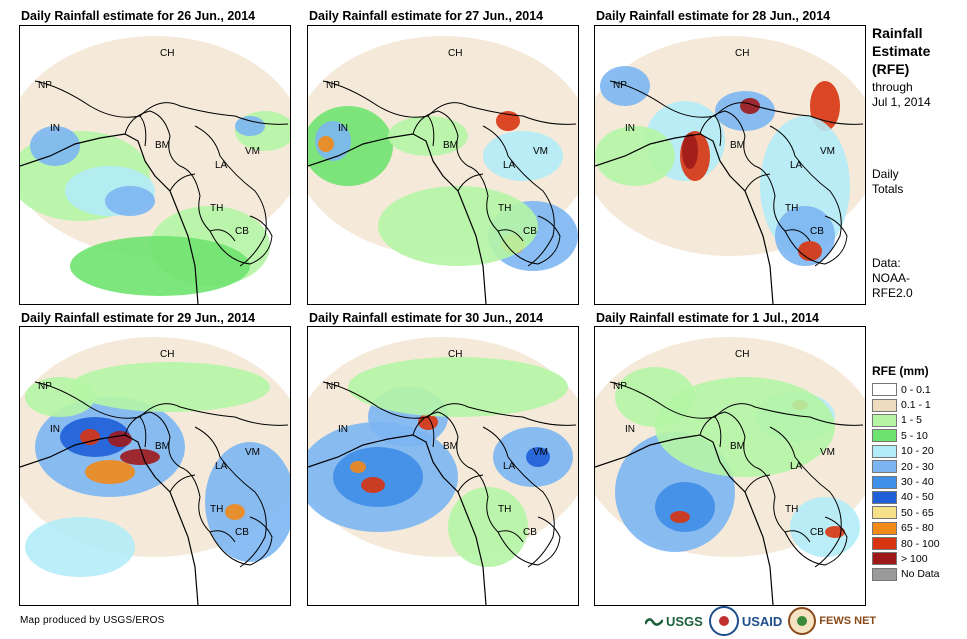  What do you see at coordinates (900, 371) in the screenshot?
I see `legend-title: RFE (mm)` at bounding box center [900, 371].